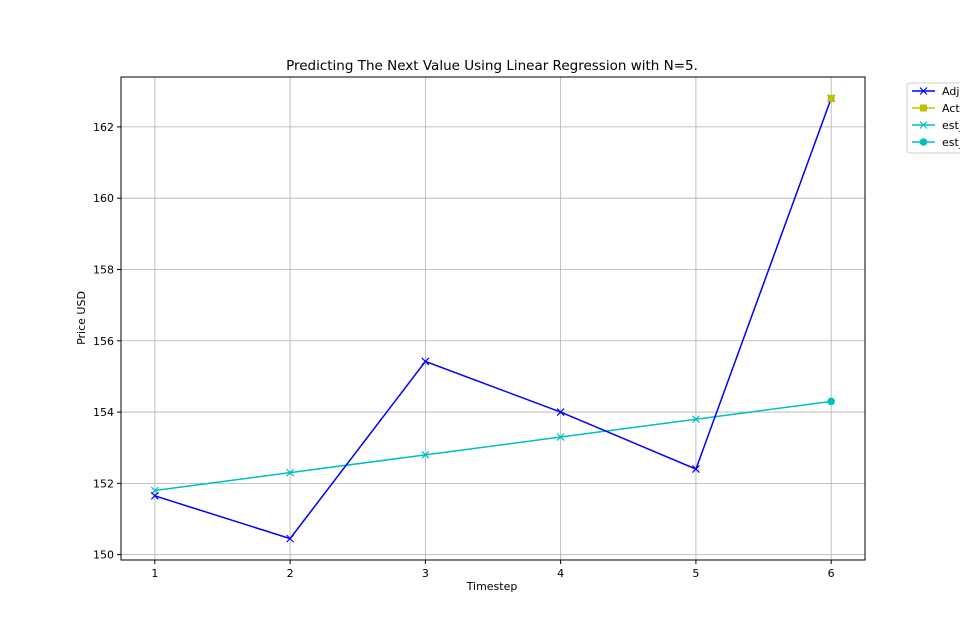  Describe the element at coordinates (950, 91) in the screenshot. I see `legend-label: Adj` at that location.